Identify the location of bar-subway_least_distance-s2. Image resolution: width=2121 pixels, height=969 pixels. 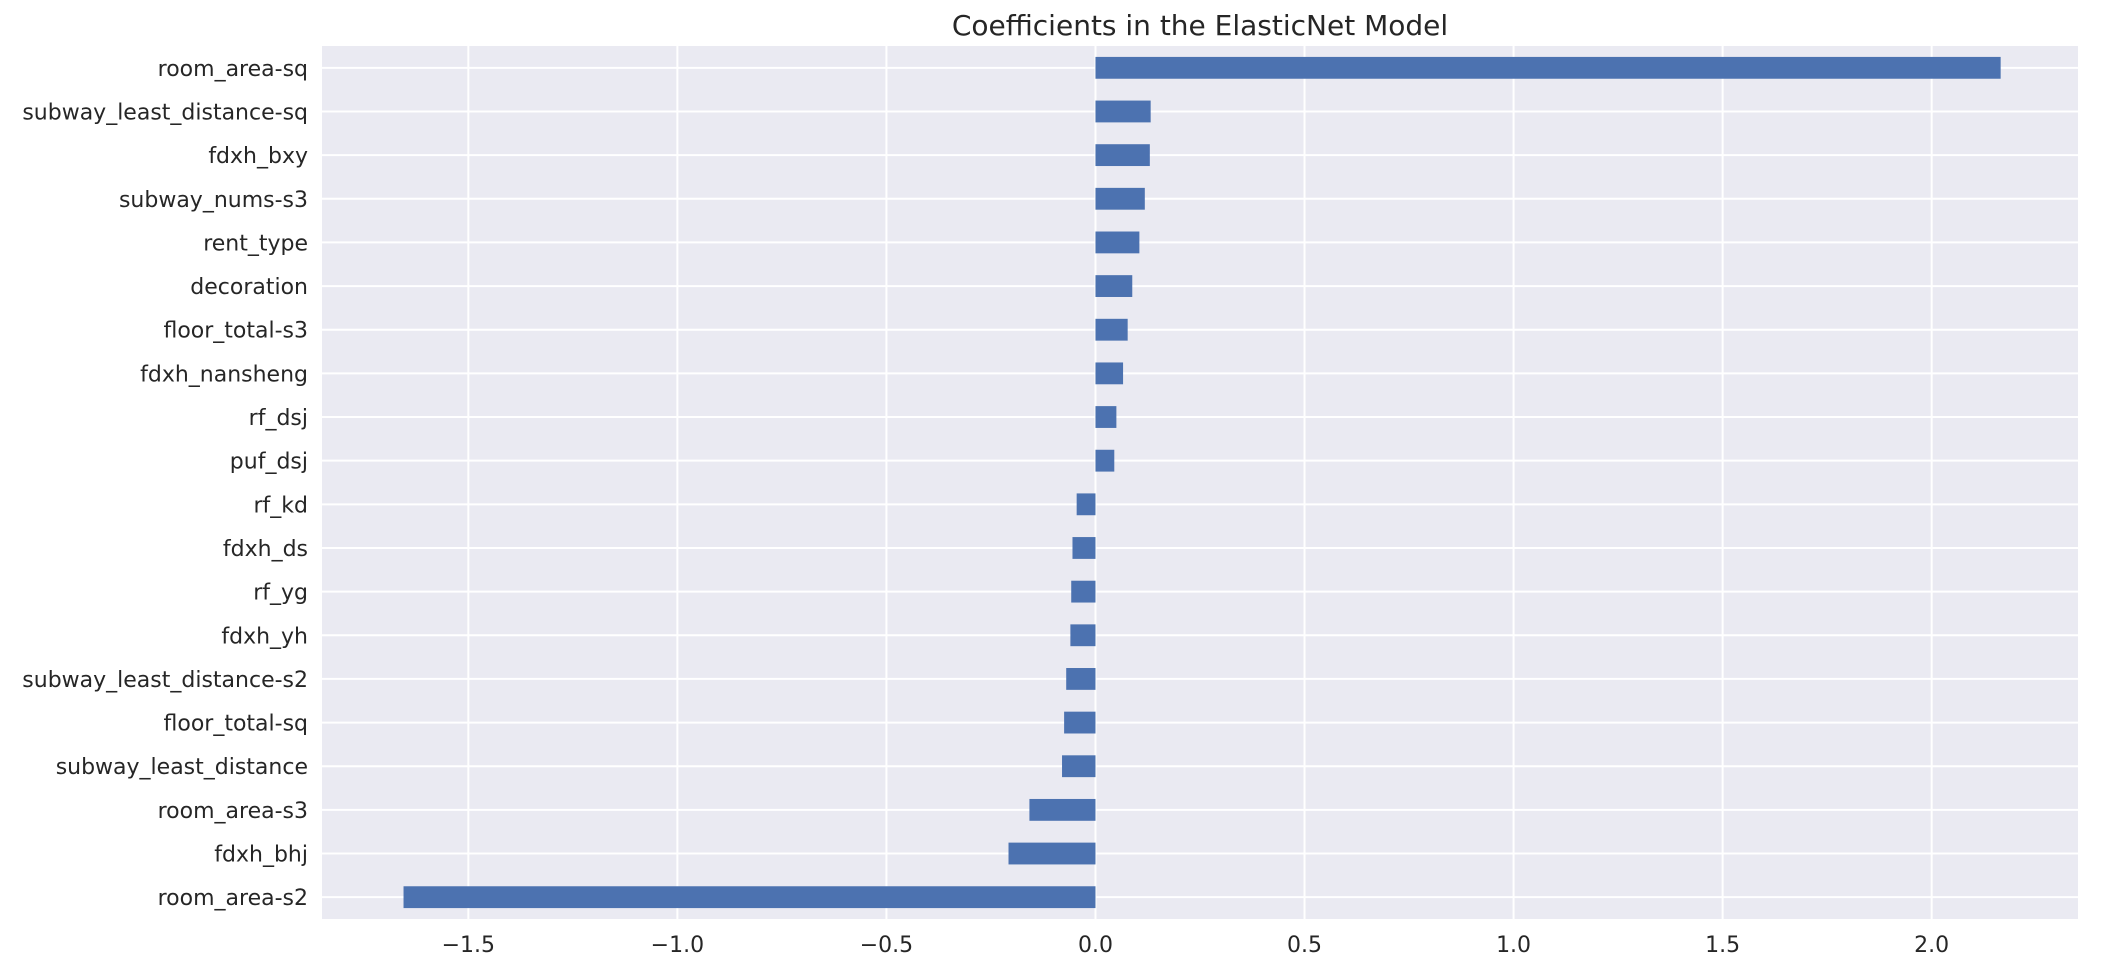
(1081, 679).